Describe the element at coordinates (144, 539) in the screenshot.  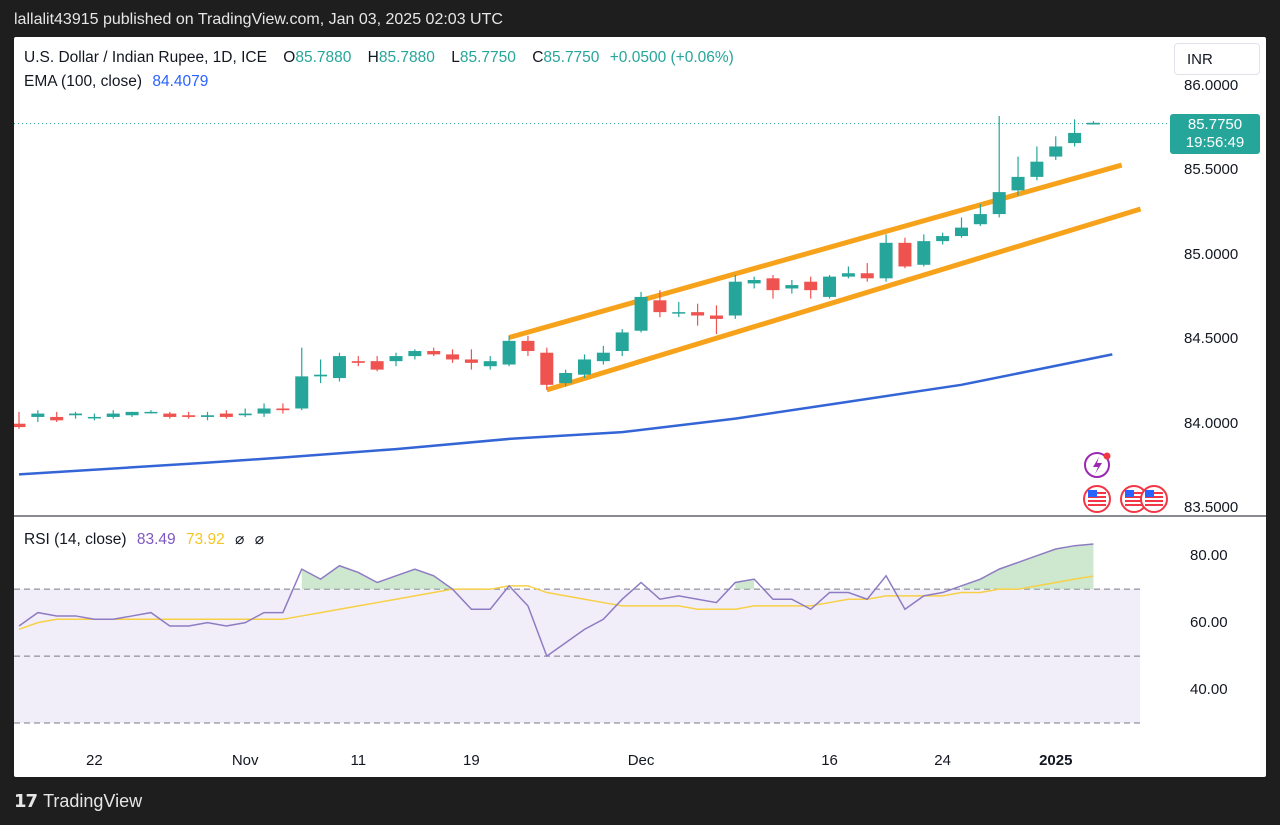
I see `rsi-legend: RSI (14, close) 83.49 73.92 ⌀ ⌀` at that location.